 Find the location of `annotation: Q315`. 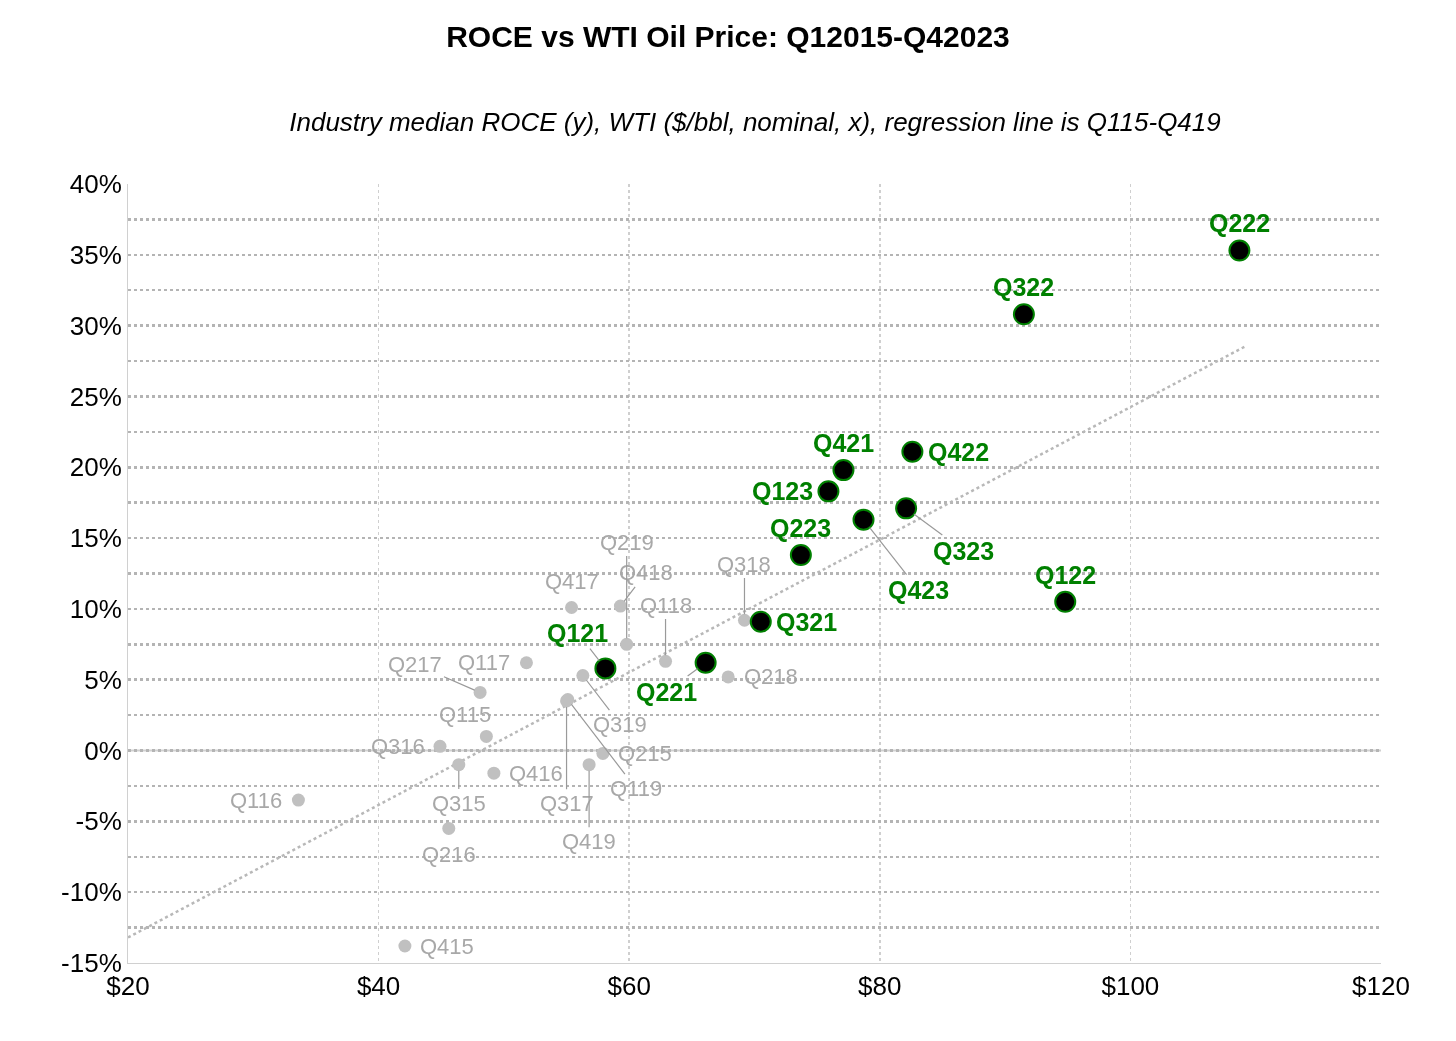

annotation: Q315 is located at coordinates (459, 803).